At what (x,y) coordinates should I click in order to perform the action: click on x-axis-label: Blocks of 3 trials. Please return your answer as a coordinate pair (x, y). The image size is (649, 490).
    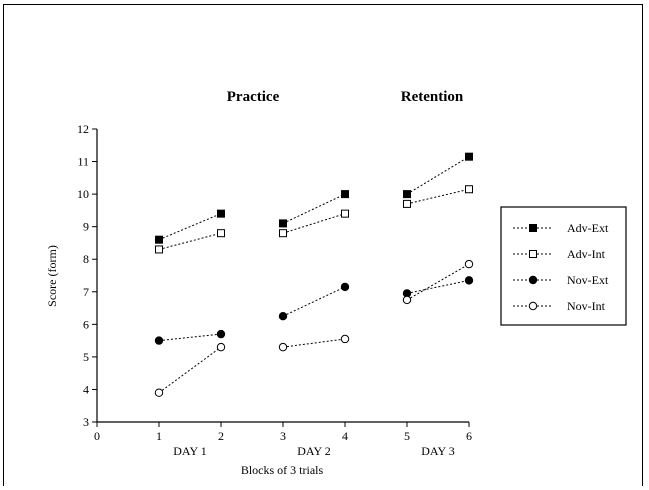
    Looking at the image, I should click on (282, 470).